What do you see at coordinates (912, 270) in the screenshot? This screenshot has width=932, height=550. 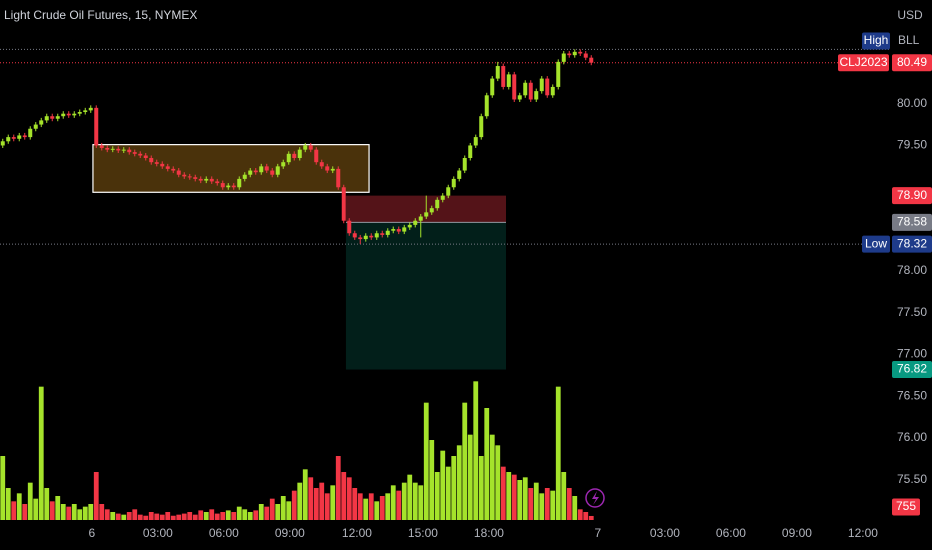 I see `y-tick-label: 78.00` at bounding box center [912, 270].